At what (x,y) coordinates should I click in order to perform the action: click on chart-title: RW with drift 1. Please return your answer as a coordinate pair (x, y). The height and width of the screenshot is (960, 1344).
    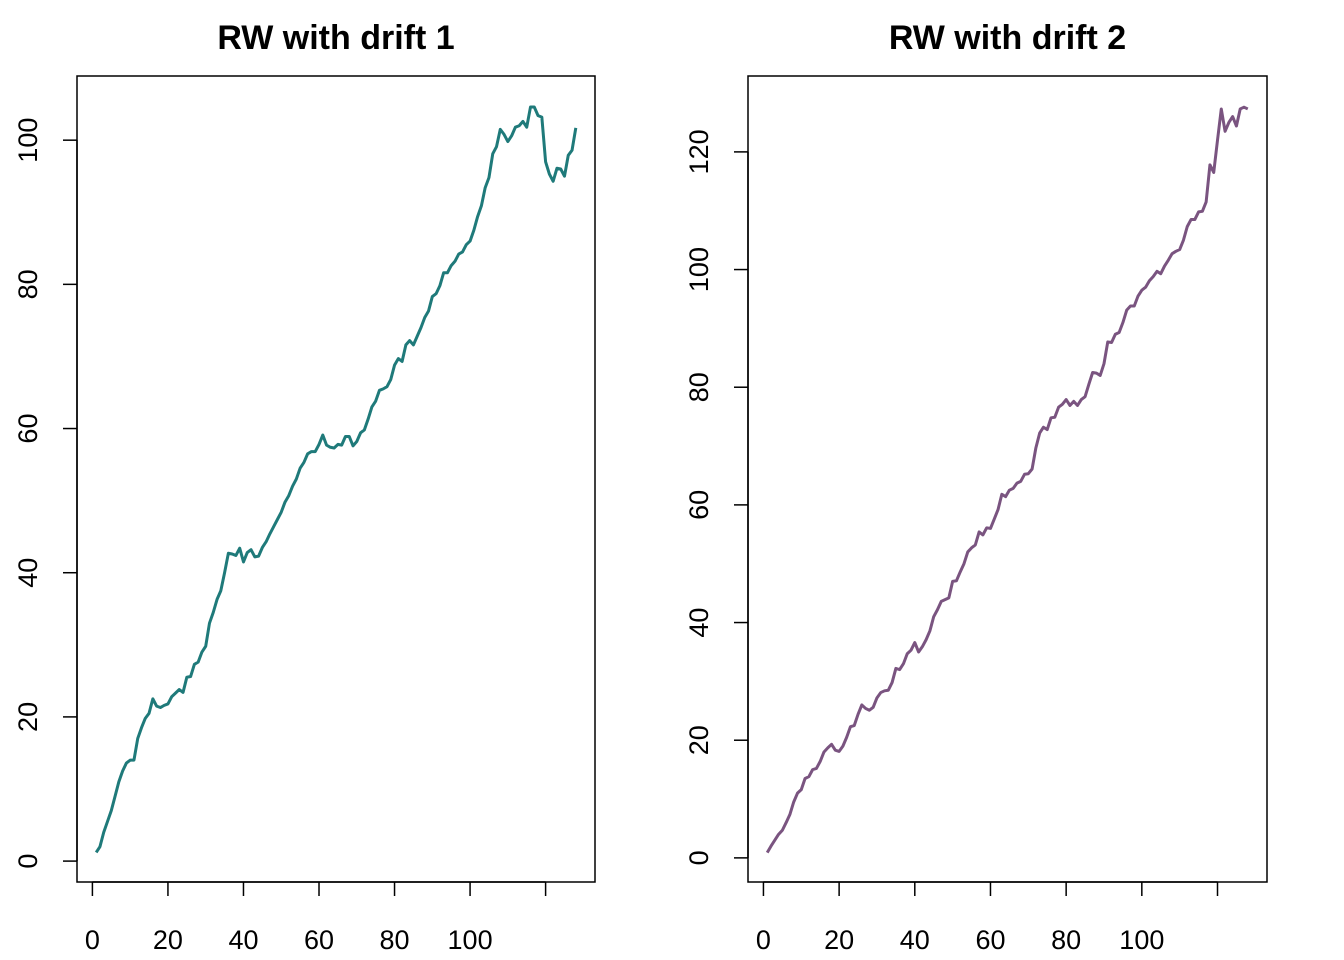
    Looking at the image, I should click on (335, 38).